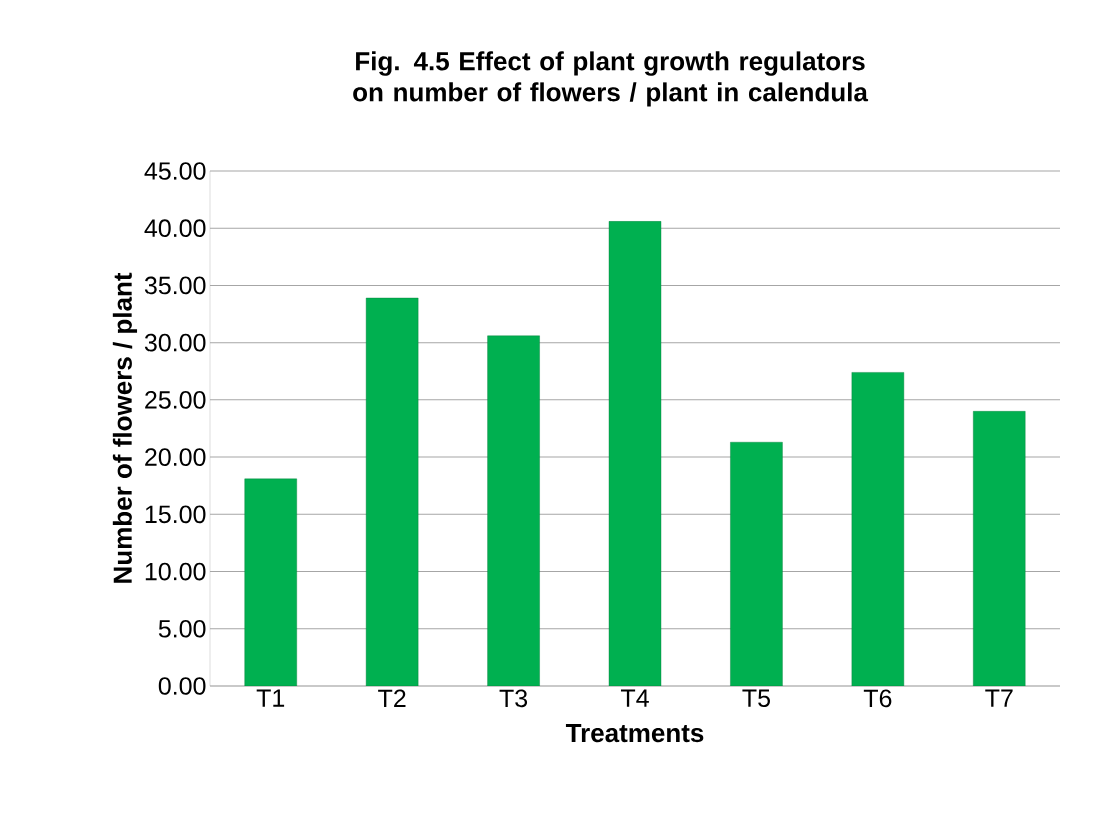 The image size is (1102, 821). I want to click on y-tick-label: 45.00, so click(175, 171).